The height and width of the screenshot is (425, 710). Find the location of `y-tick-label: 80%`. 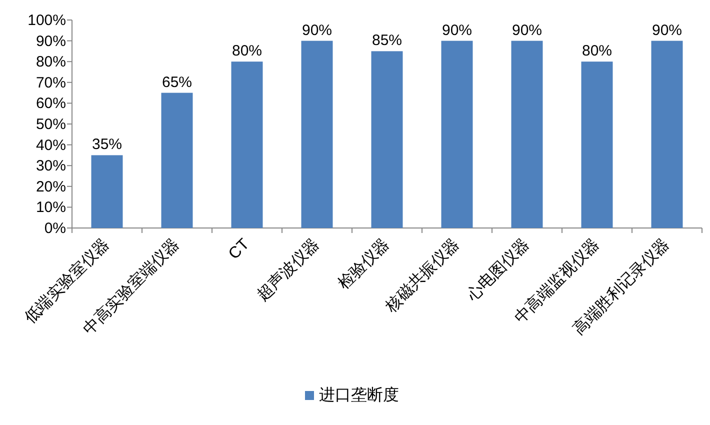

y-tick-label: 80% is located at coordinates (51, 62).